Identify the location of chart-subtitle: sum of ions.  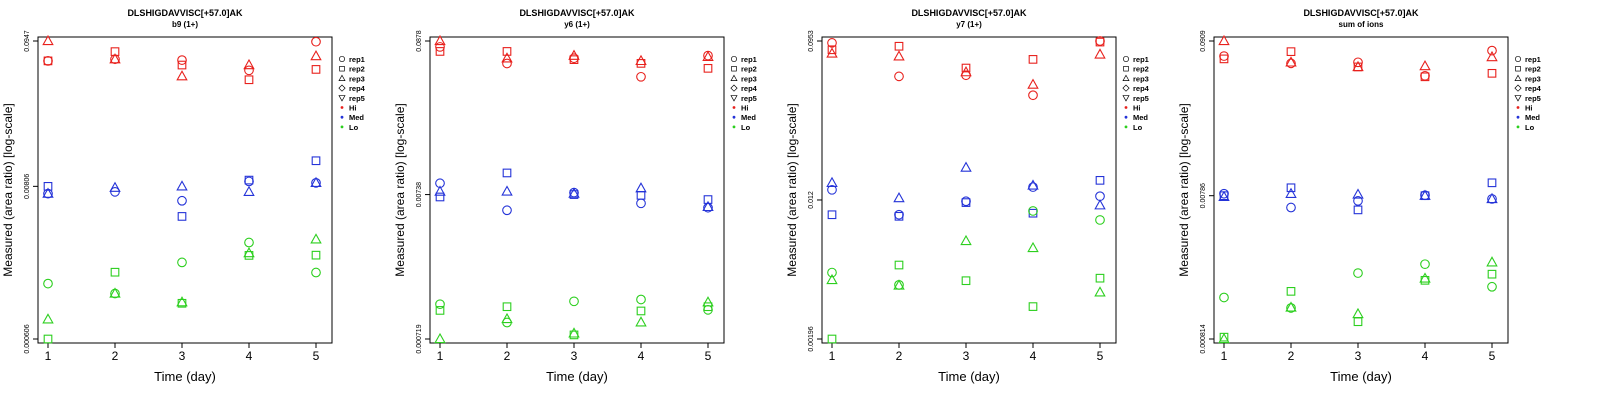
(1361, 24).